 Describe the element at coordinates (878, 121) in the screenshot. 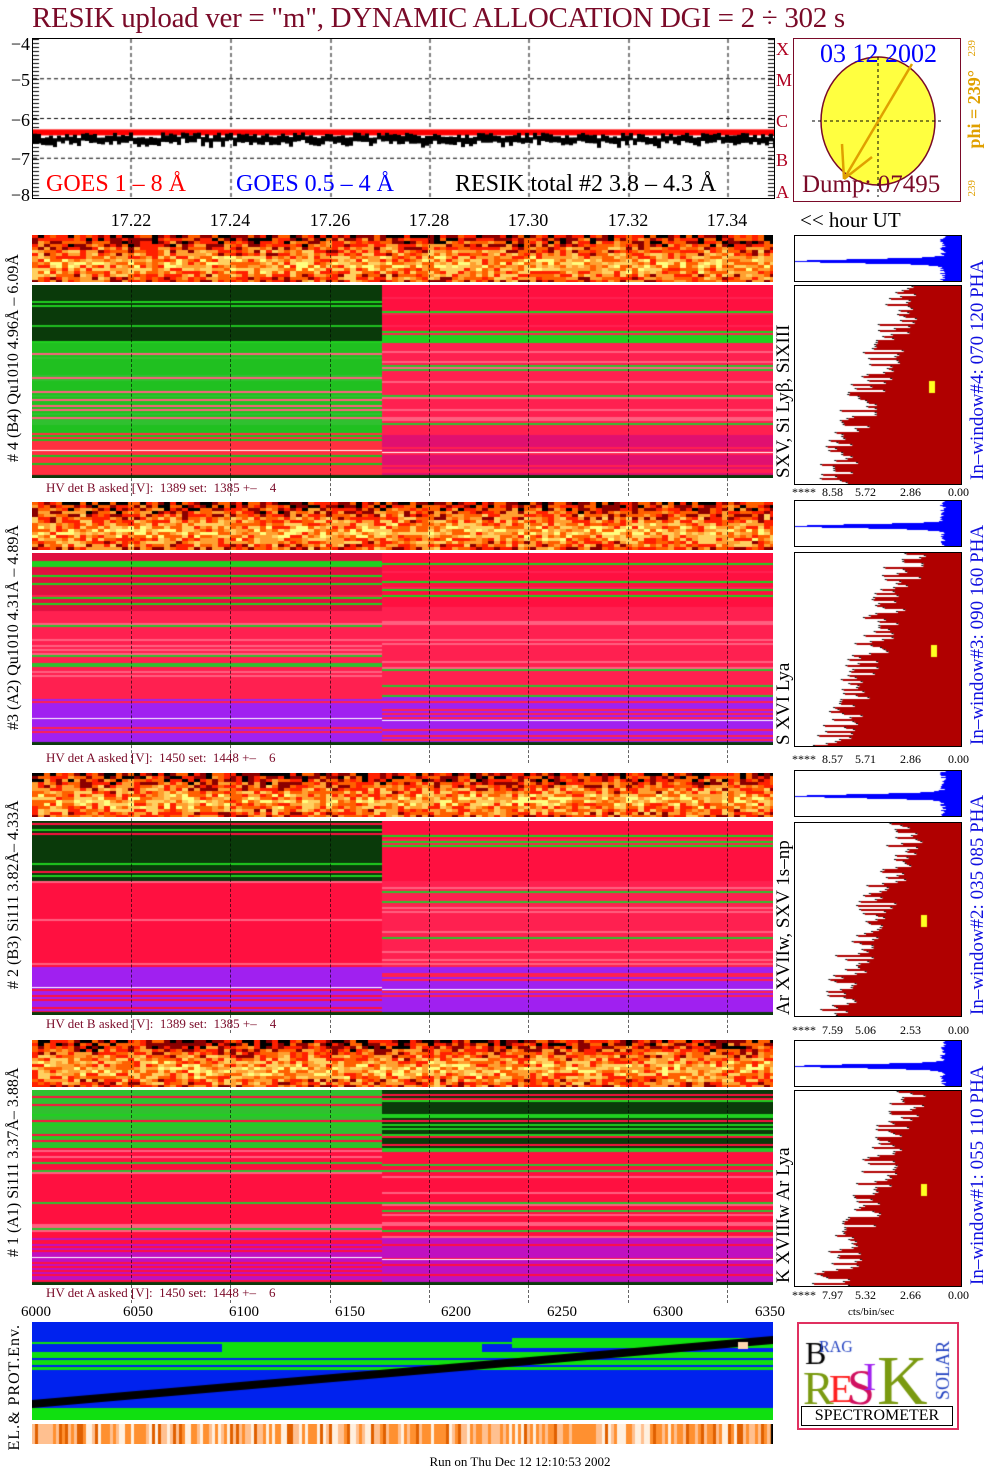

I see `orientation-arrow` at that location.